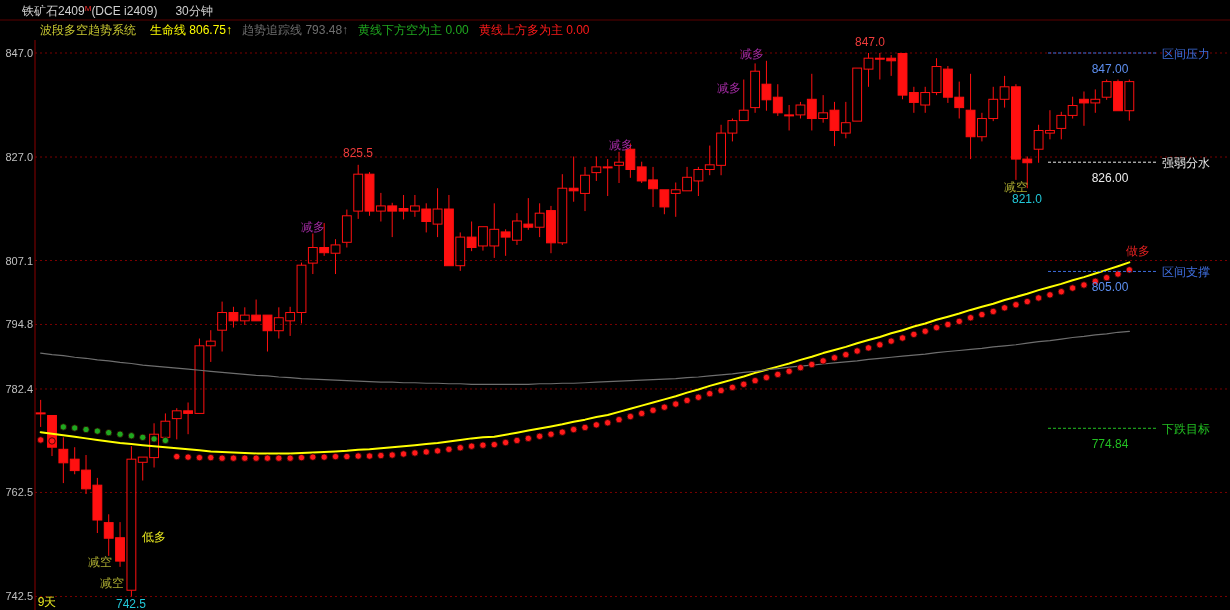 This screenshot has width=1230, height=610. What do you see at coordinates (19, 53) in the screenshot?
I see `y-tick-label: 847.0` at bounding box center [19, 53].